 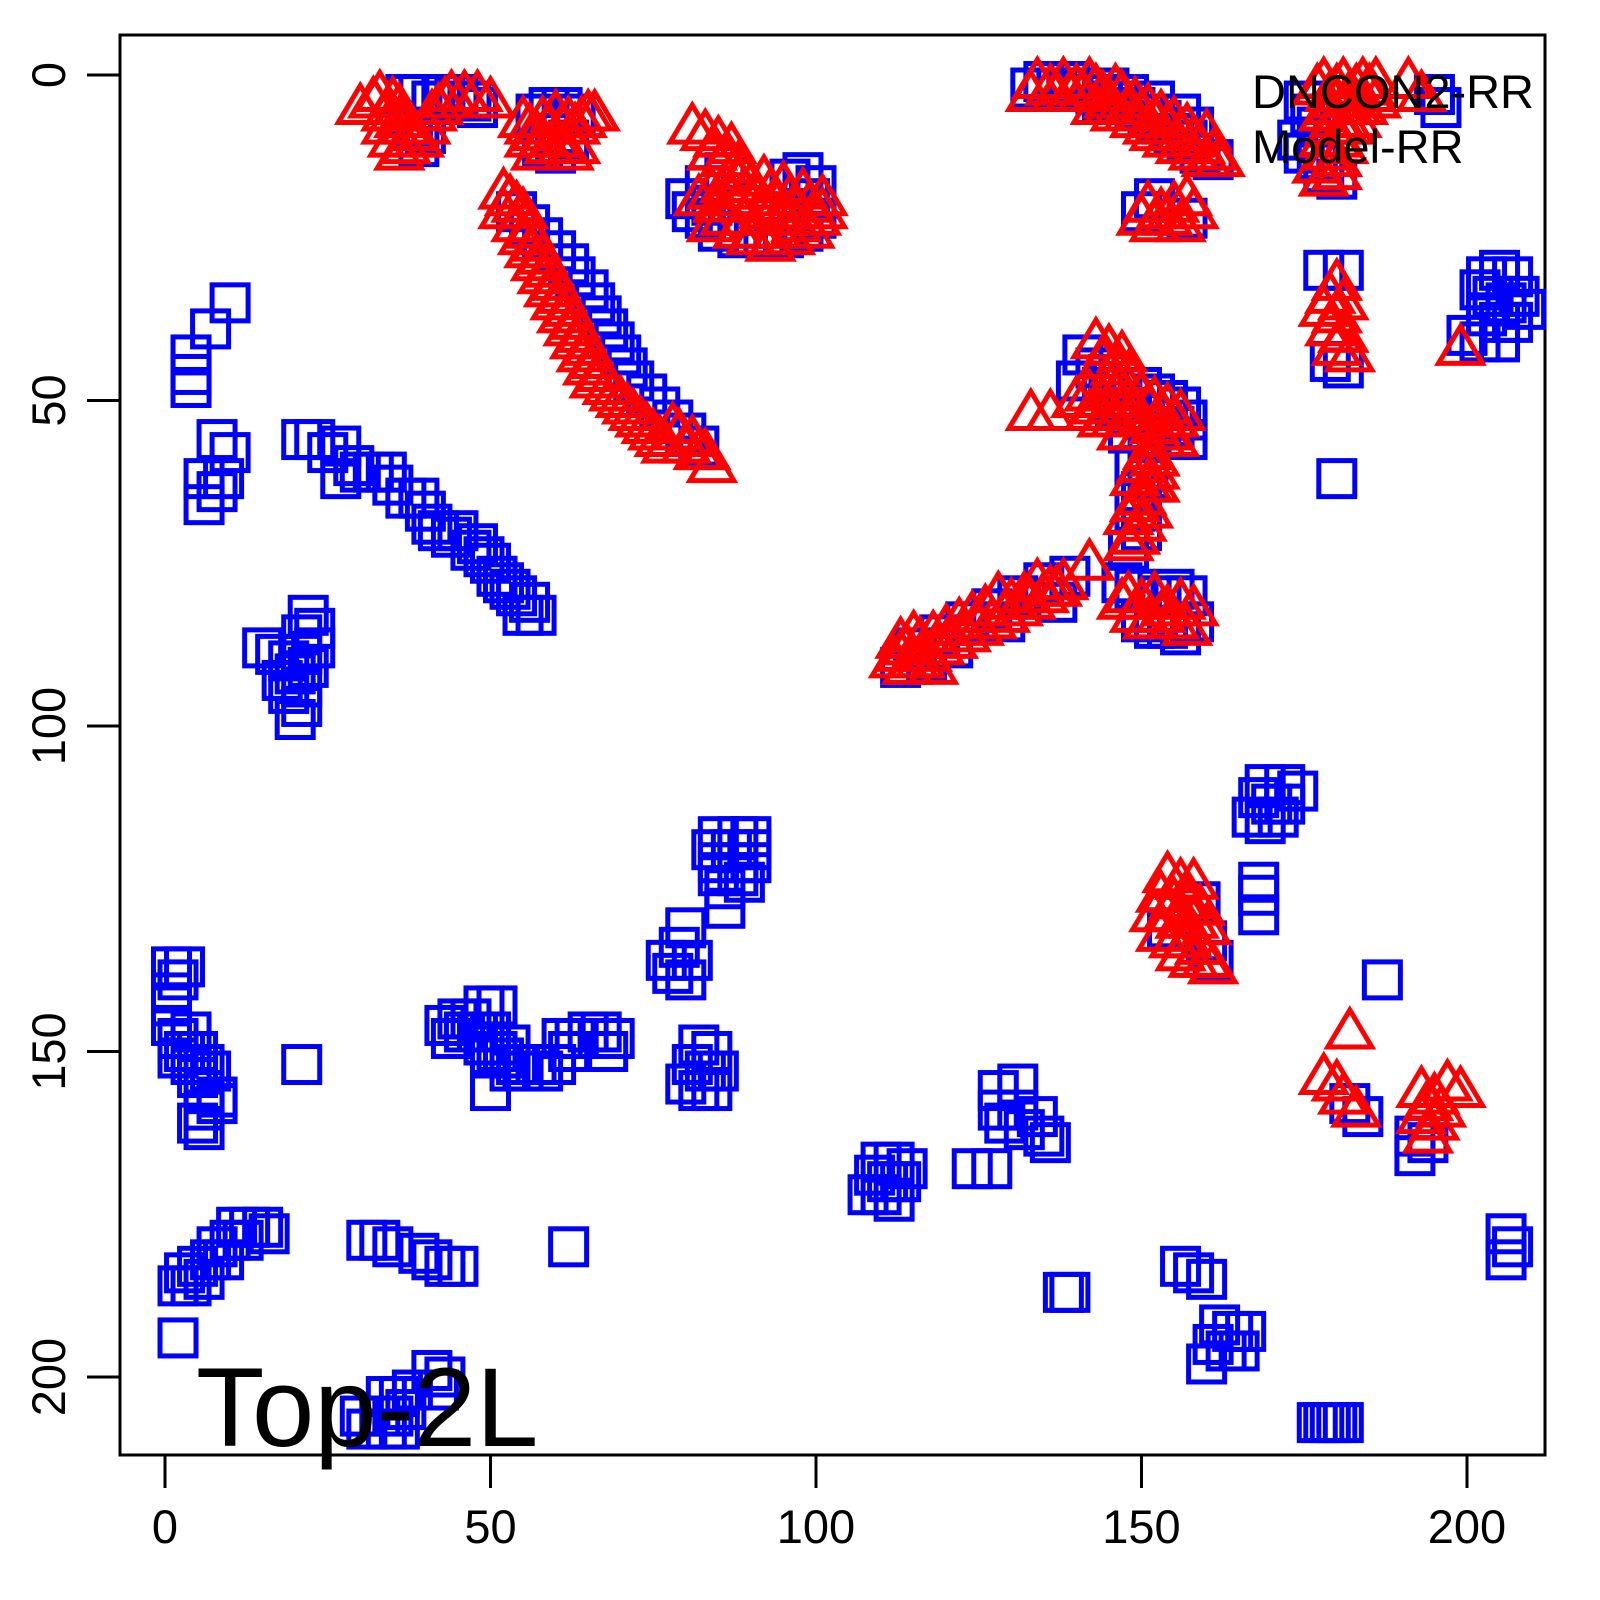 What do you see at coordinates (48, 726) in the screenshot?
I see `y-axis-tick-label: 100` at bounding box center [48, 726].